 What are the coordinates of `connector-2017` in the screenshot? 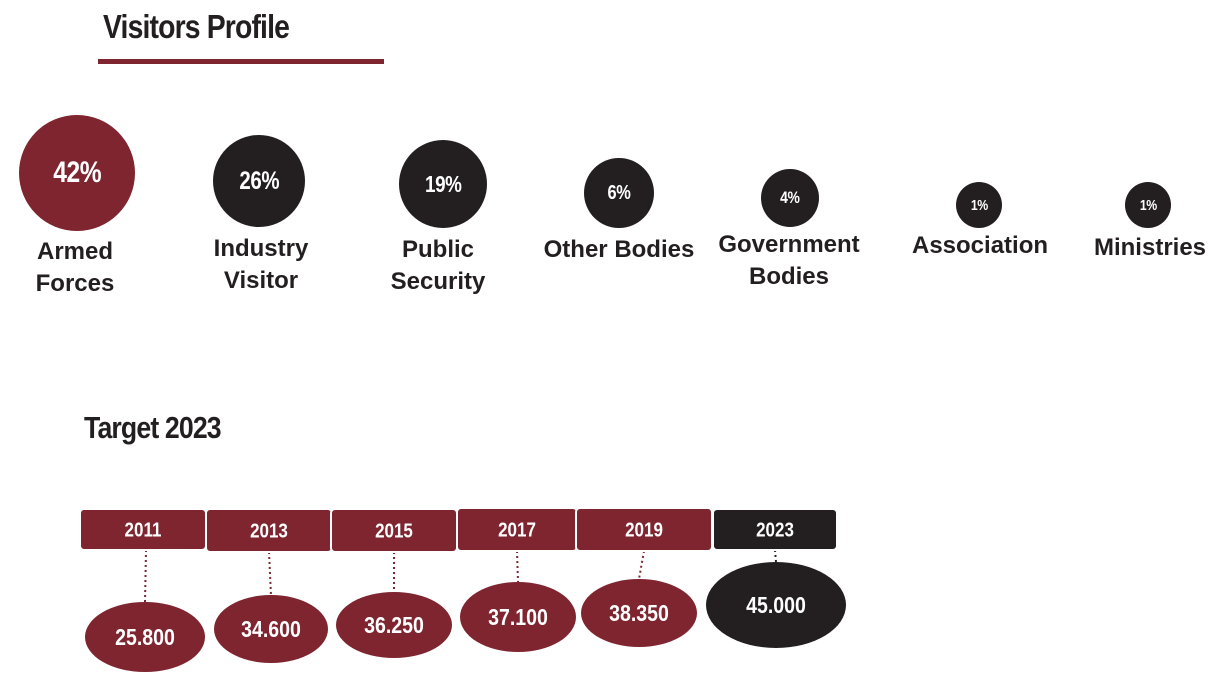 It's located at (517, 566).